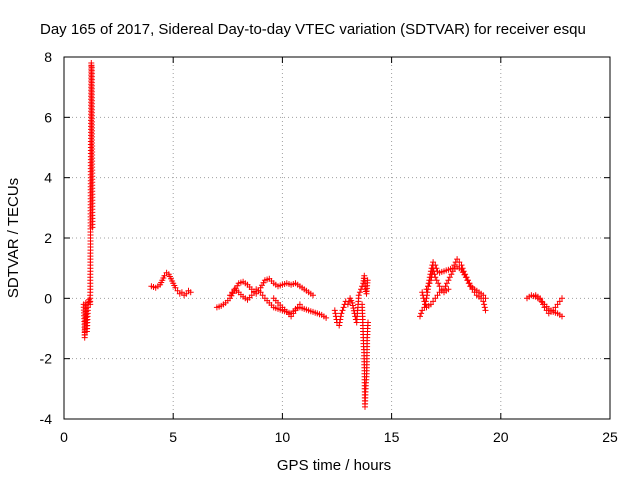  What do you see at coordinates (392, 437) in the screenshot?
I see `x-tick-label: 15` at bounding box center [392, 437].